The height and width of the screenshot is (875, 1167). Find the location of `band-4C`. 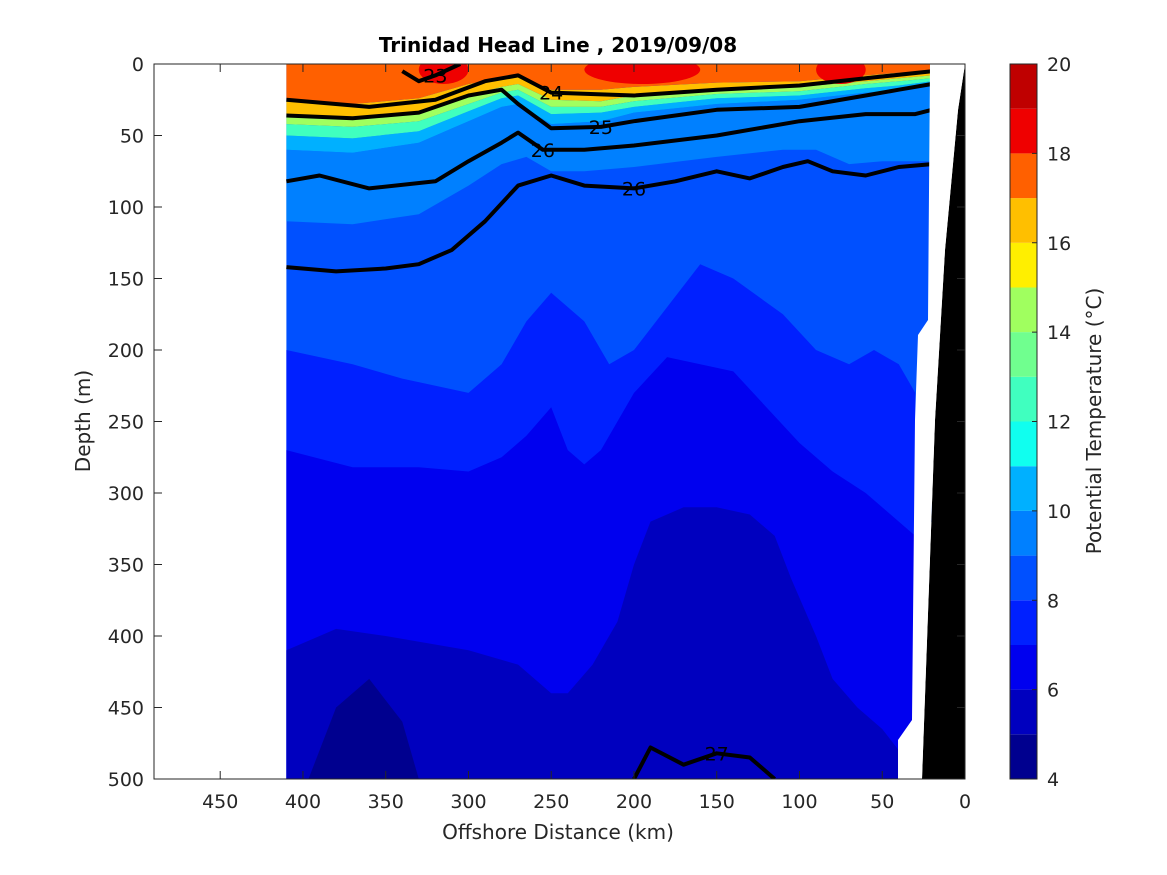

band-4C is located at coordinates (363, 728).